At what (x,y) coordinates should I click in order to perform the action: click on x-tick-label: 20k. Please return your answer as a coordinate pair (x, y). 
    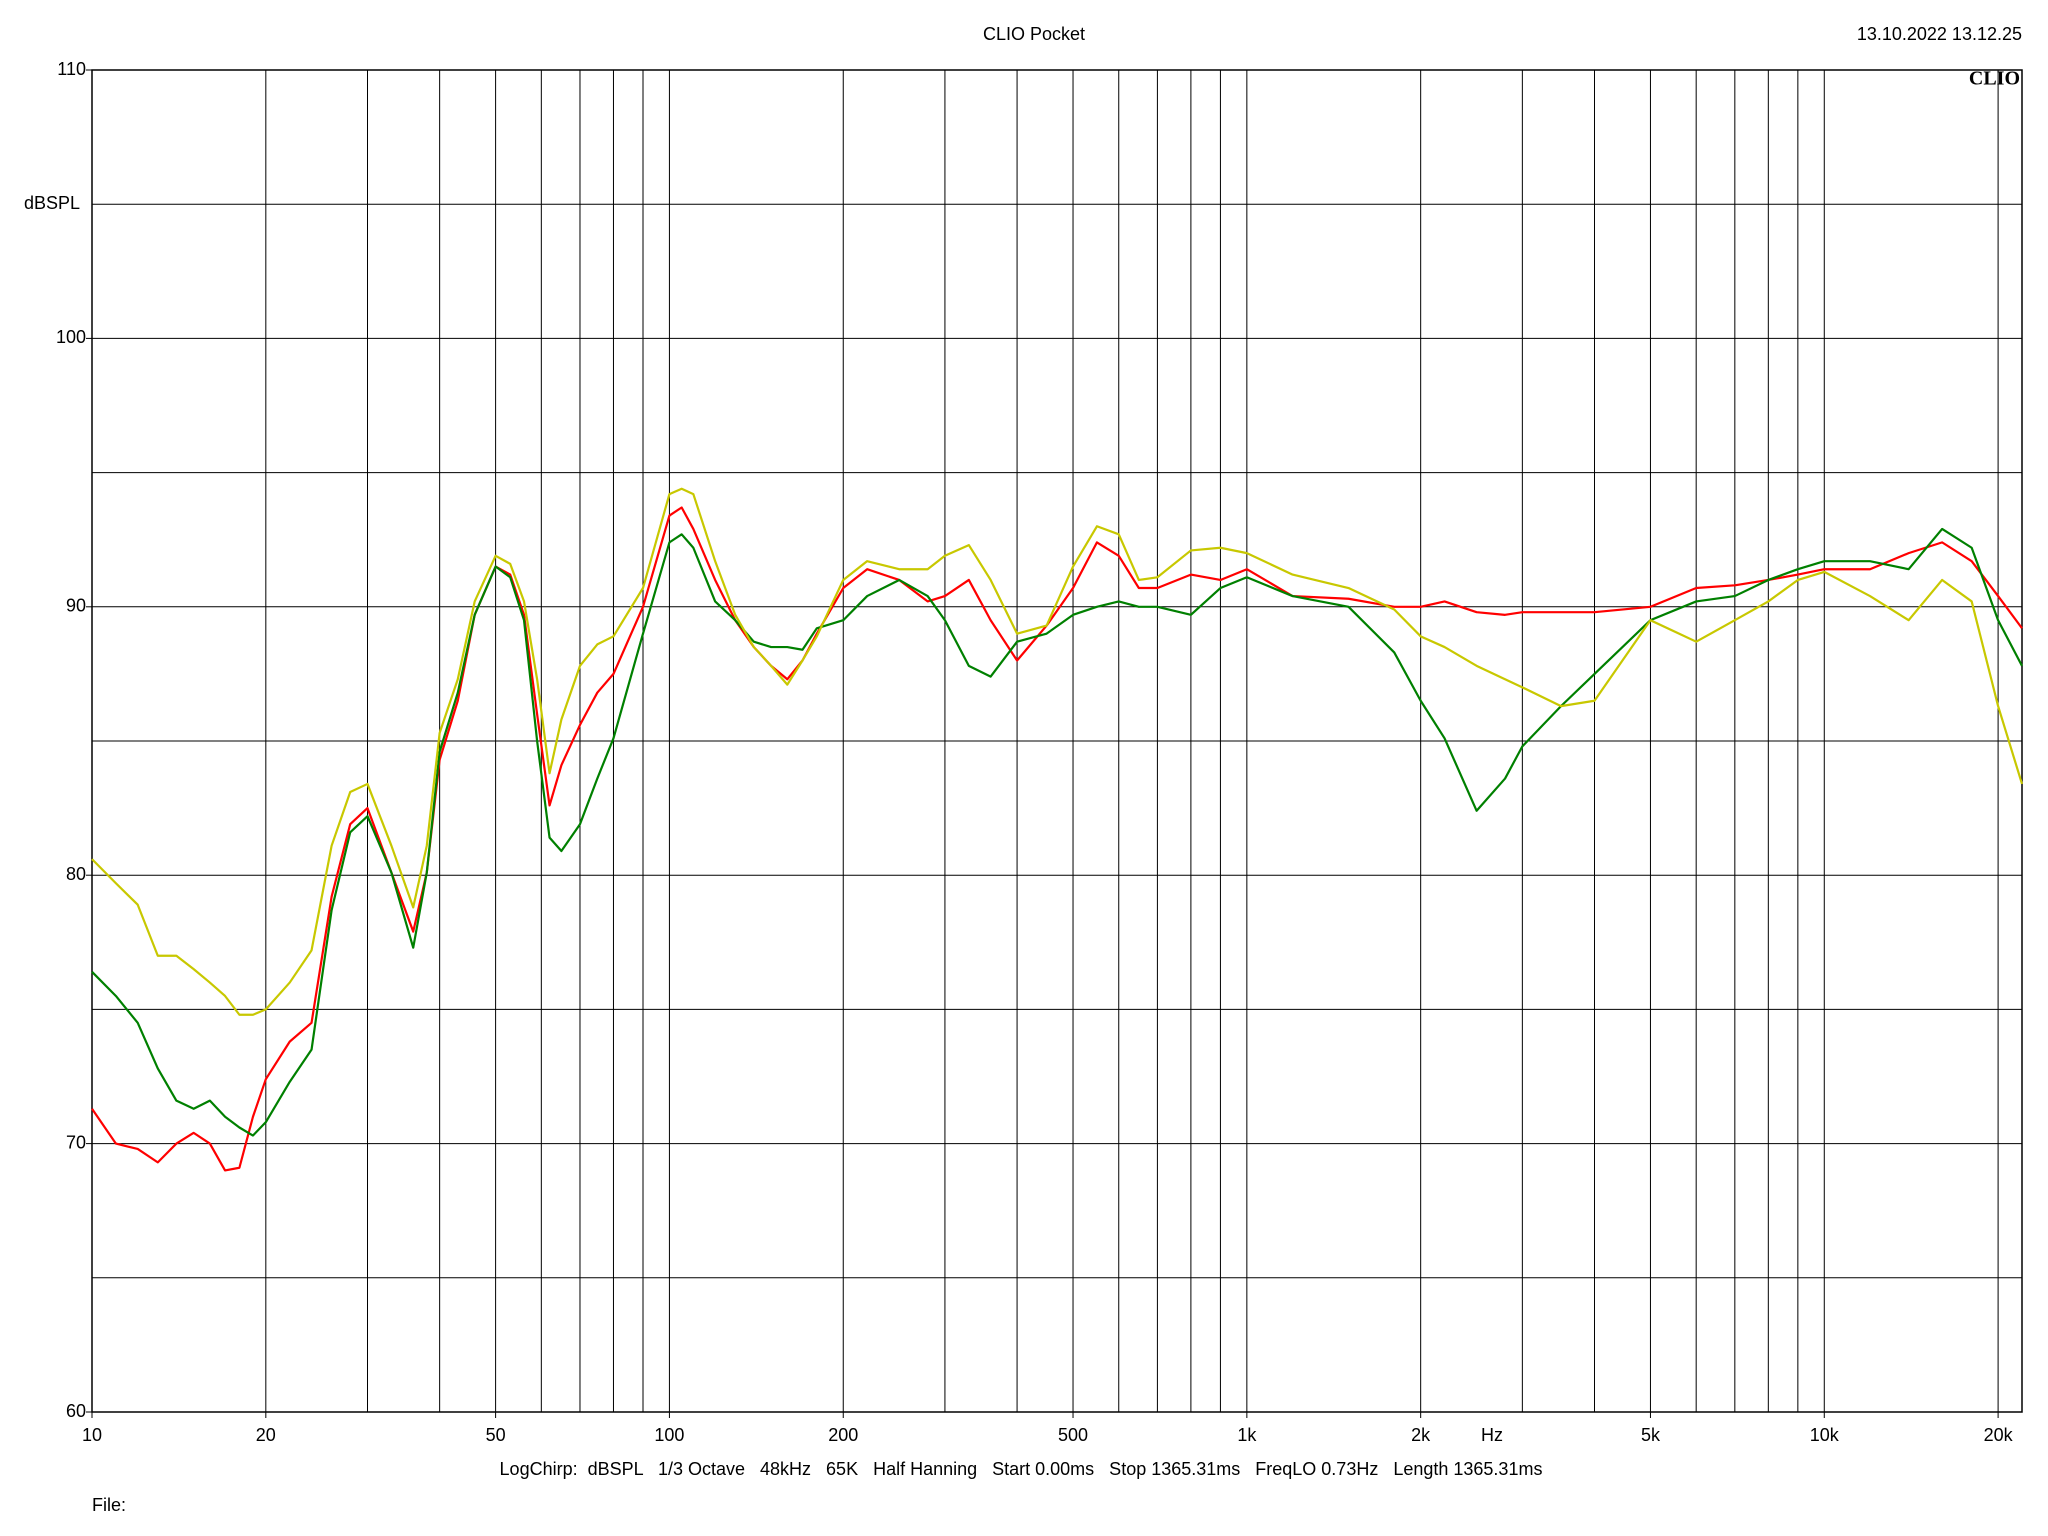
    Looking at the image, I should click on (1999, 1435).